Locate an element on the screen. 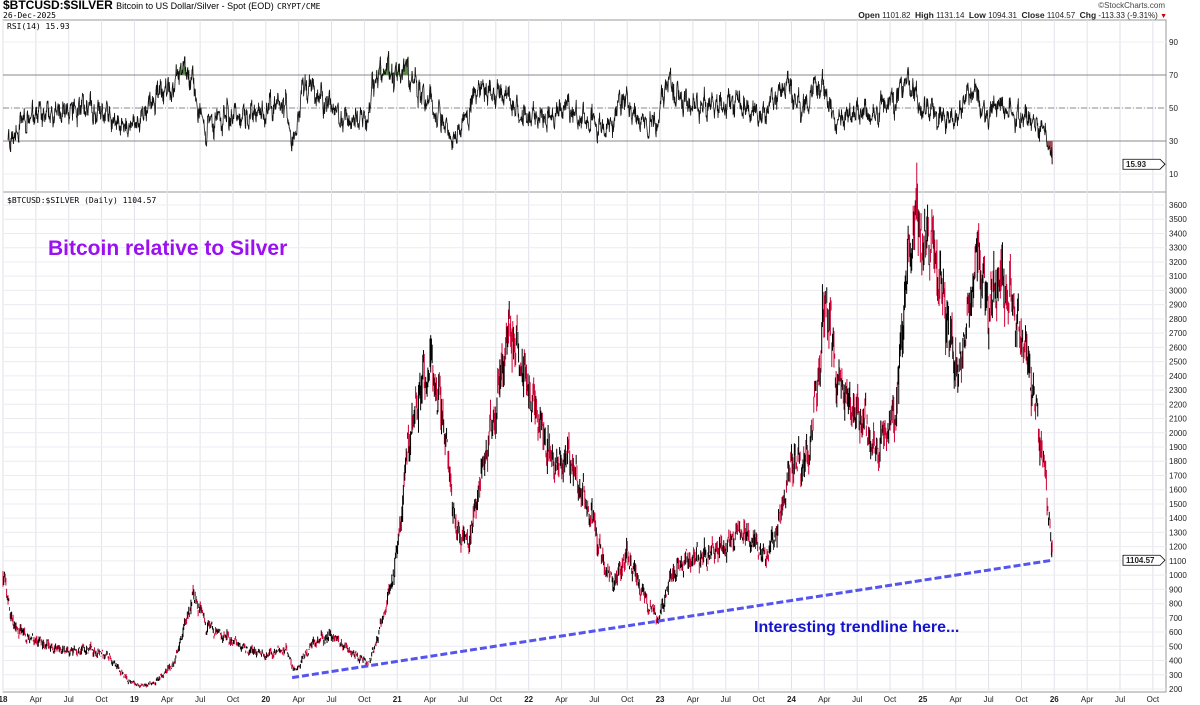  price-y-tick-label: 3500 is located at coordinates (1178, 219).